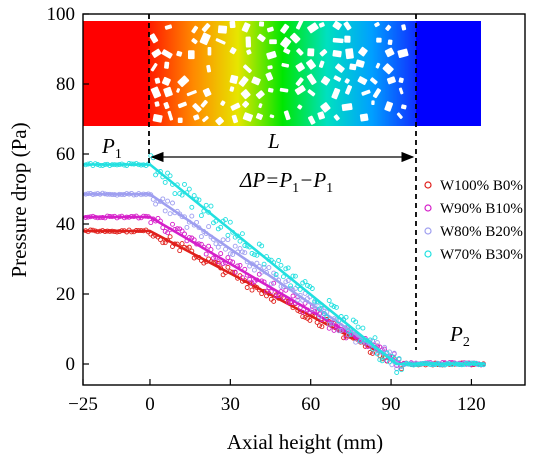 This screenshot has height=466, width=550. I want to click on legend: W100% B0% W90% B10% W80% B20% W70% B30%, so click(473, 220).